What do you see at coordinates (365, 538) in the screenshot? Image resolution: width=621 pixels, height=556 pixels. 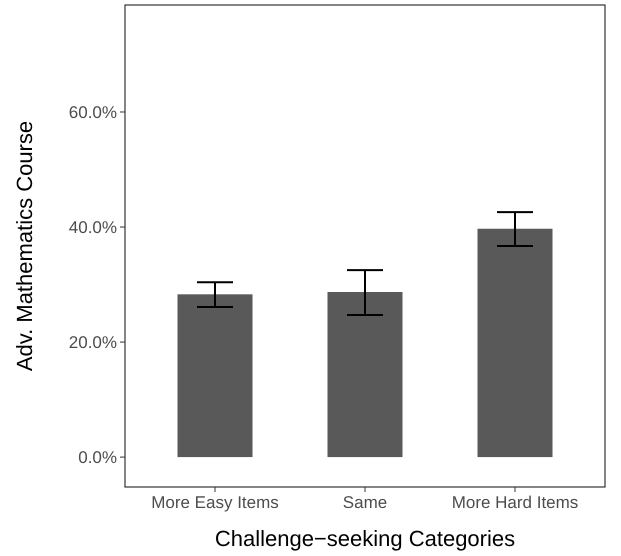 I see `x-axis-title: Challenge−seeking Categories` at bounding box center [365, 538].